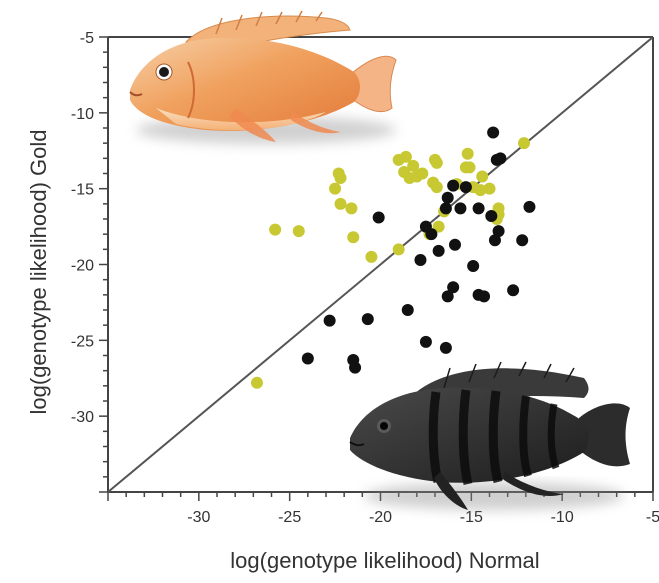 Image resolution: width=659 pixels, height=583 pixels. Describe the element at coordinates (489, 435) in the screenshot. I see `black-barred-fish-photo` at that location.